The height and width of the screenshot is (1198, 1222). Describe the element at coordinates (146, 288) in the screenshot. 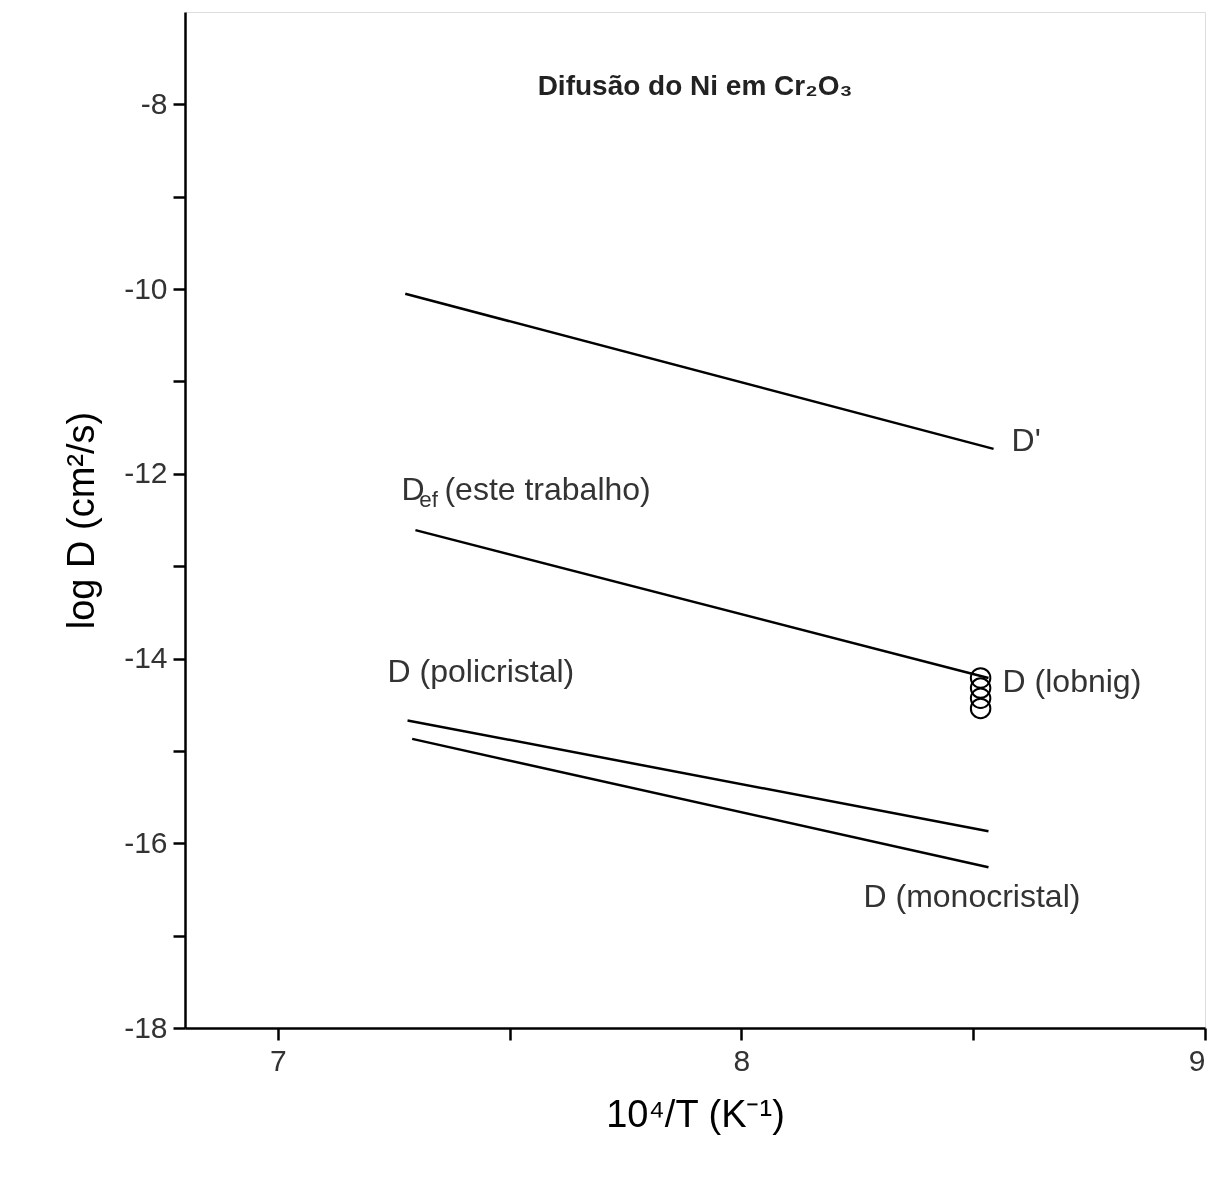

I see `y-tick-label: -10` at that location.